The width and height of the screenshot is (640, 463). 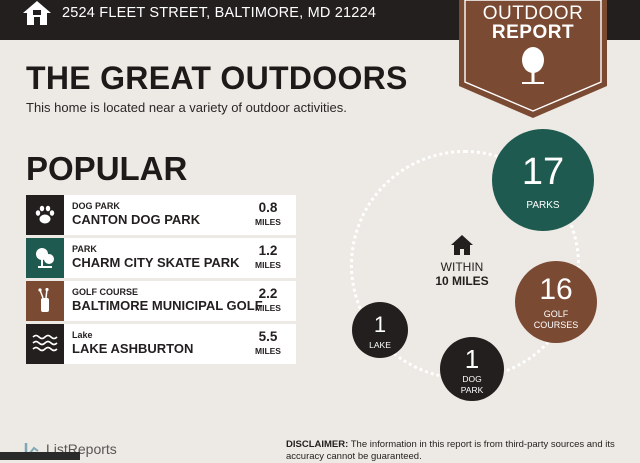 I want to click on golf-courses-count: 16, so click(x=556, y=289).